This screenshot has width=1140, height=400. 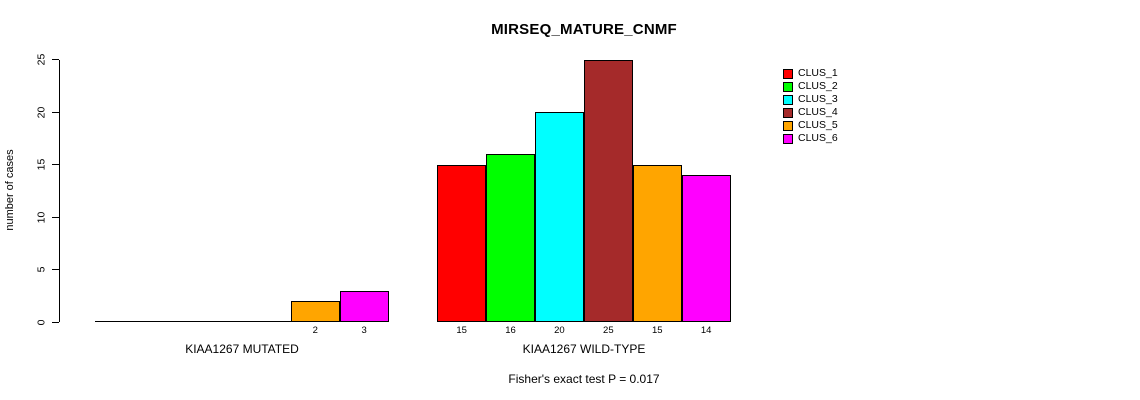 I want to click on legend-item-clus_5: CLUS_5, so click(x=810, y=125).